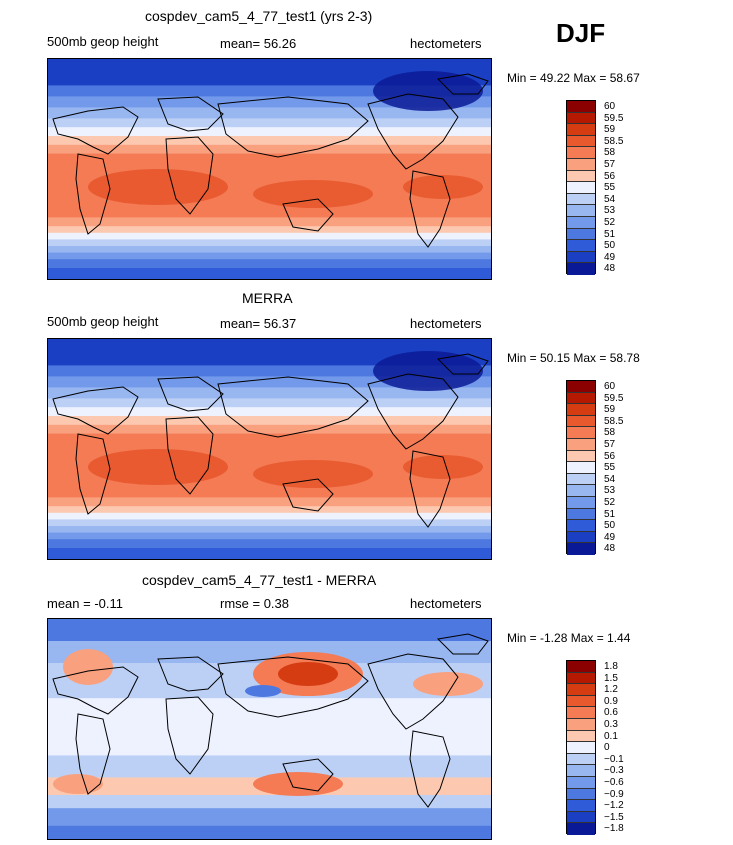  Describe the element at coordinates (85, 603) in the screenshot. I see `panel-diff-mean: mean = -0.11` at that location.